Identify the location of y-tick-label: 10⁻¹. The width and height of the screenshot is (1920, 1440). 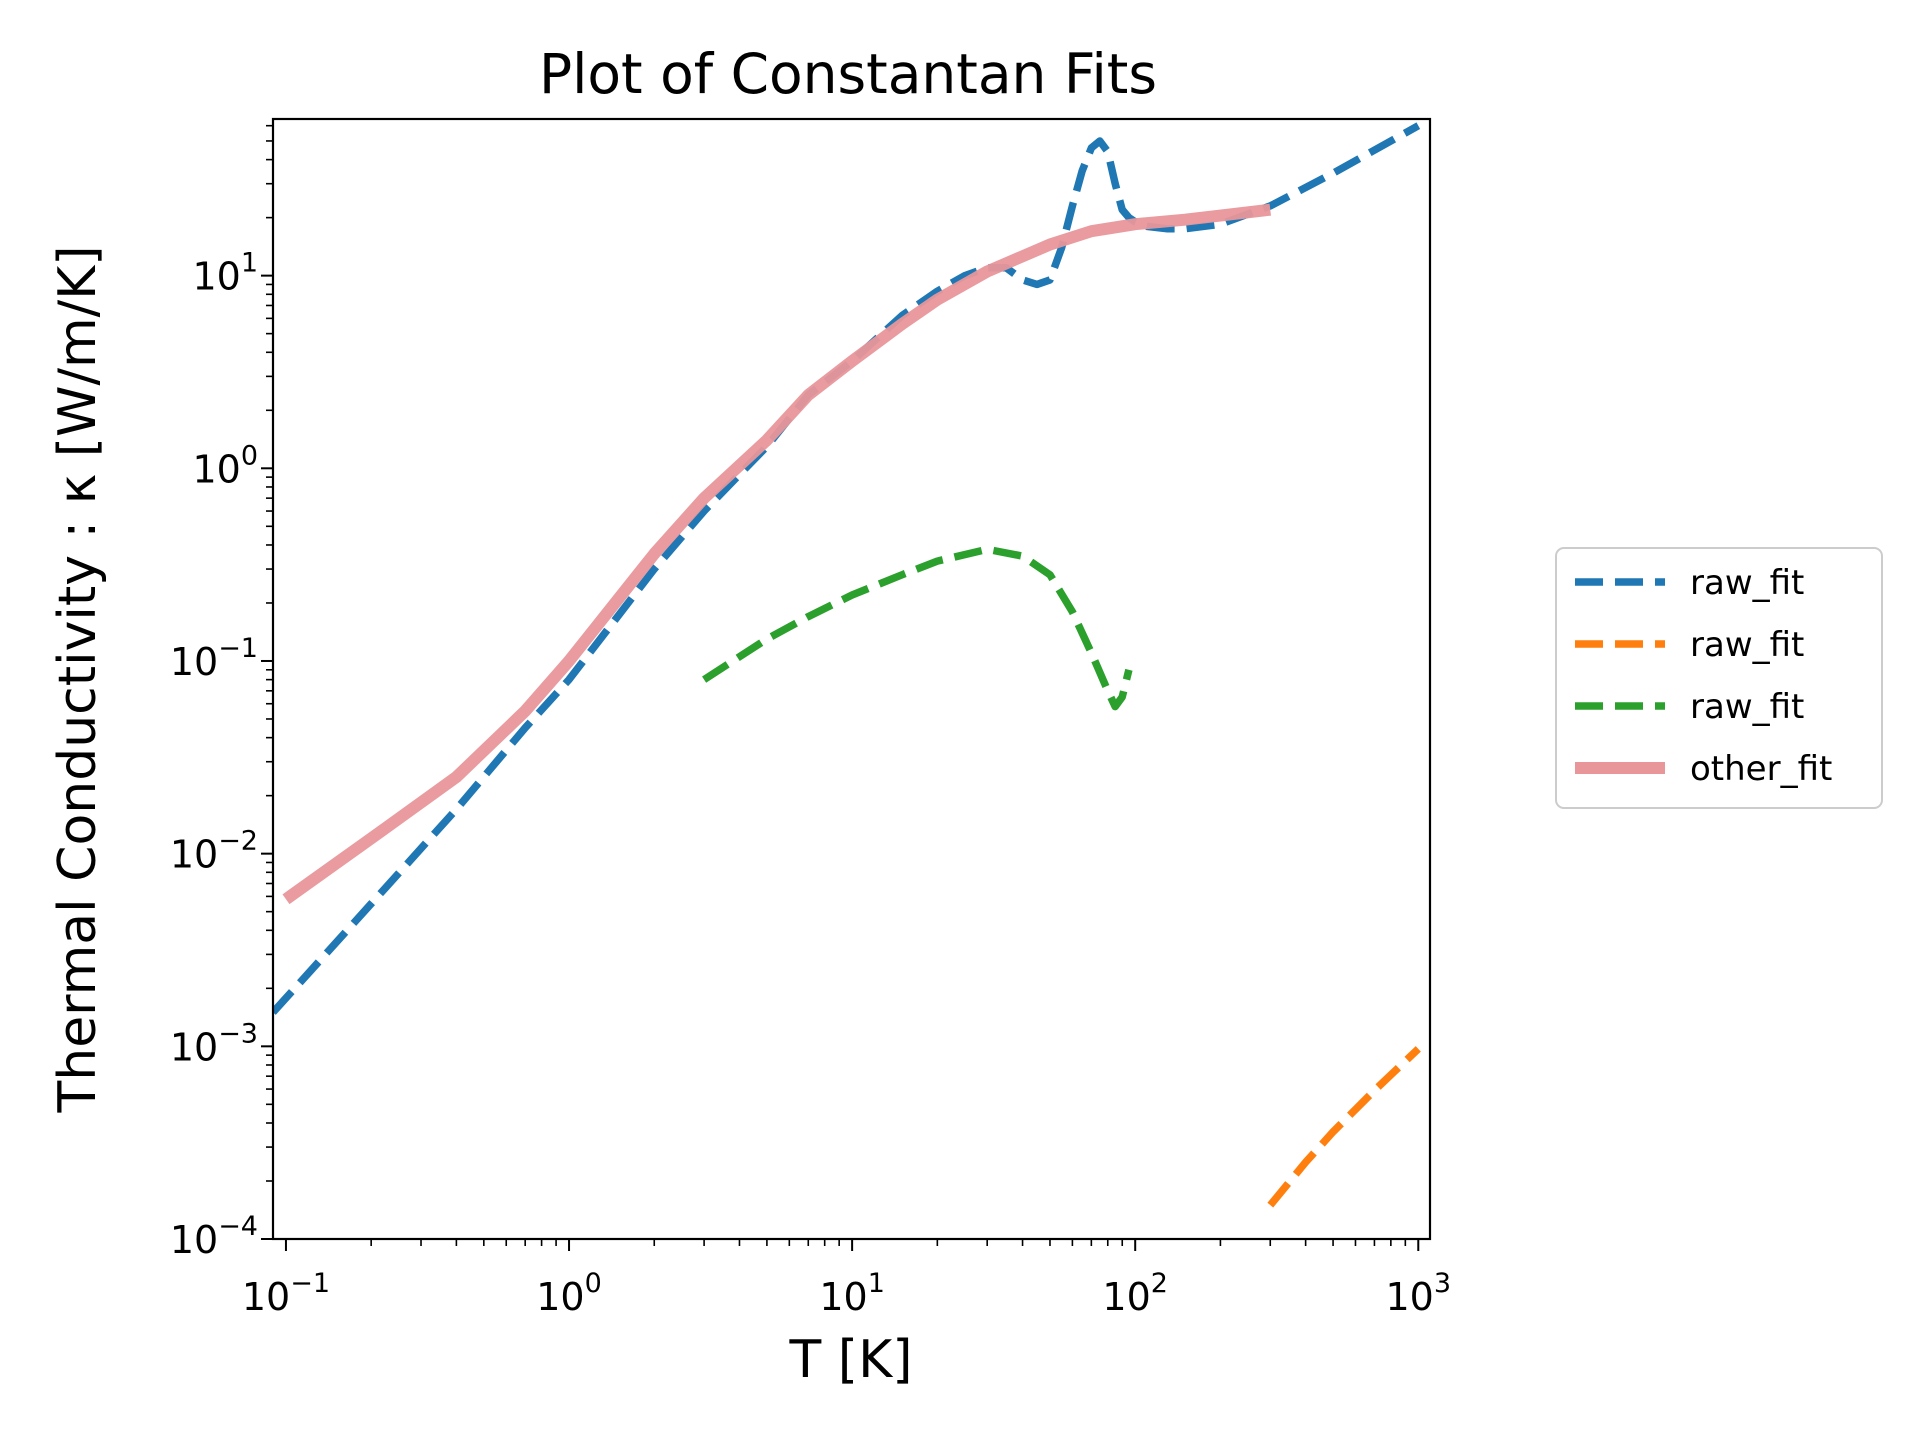
(214, 658).